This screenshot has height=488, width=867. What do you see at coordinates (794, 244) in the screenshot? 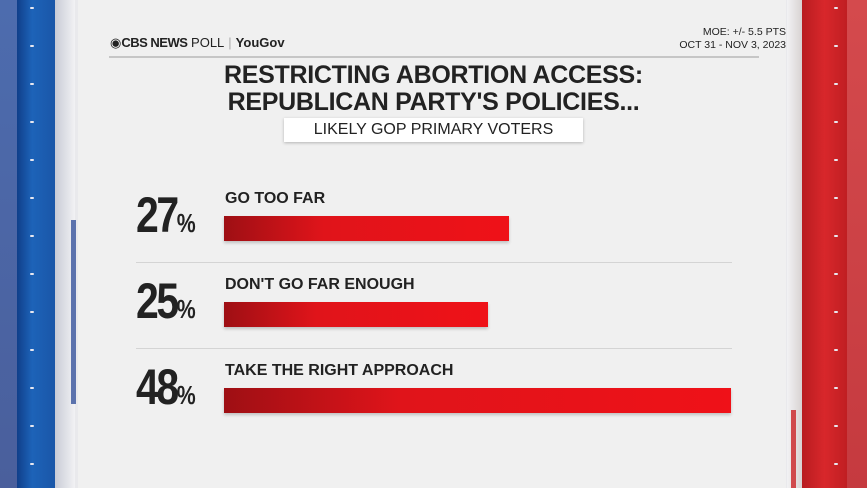
I see `right-edge-shade` at bounding box center [794, 244].